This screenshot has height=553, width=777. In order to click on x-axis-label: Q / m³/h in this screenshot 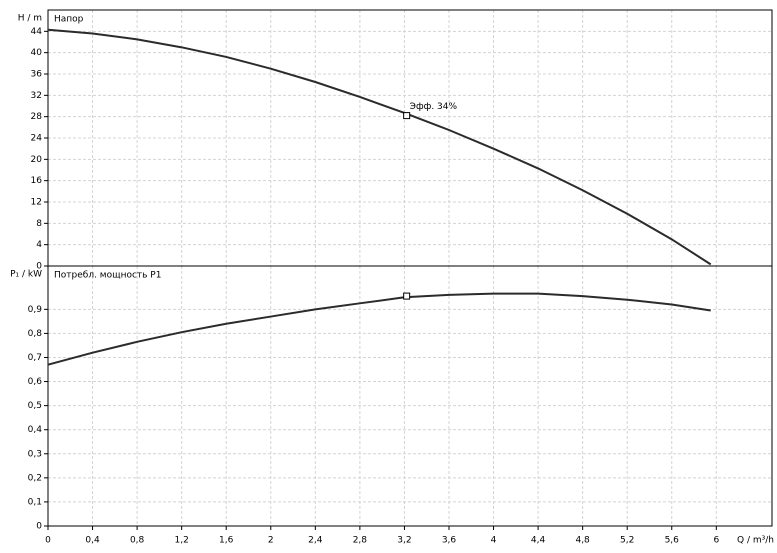, I will do `click(755, 541)`.